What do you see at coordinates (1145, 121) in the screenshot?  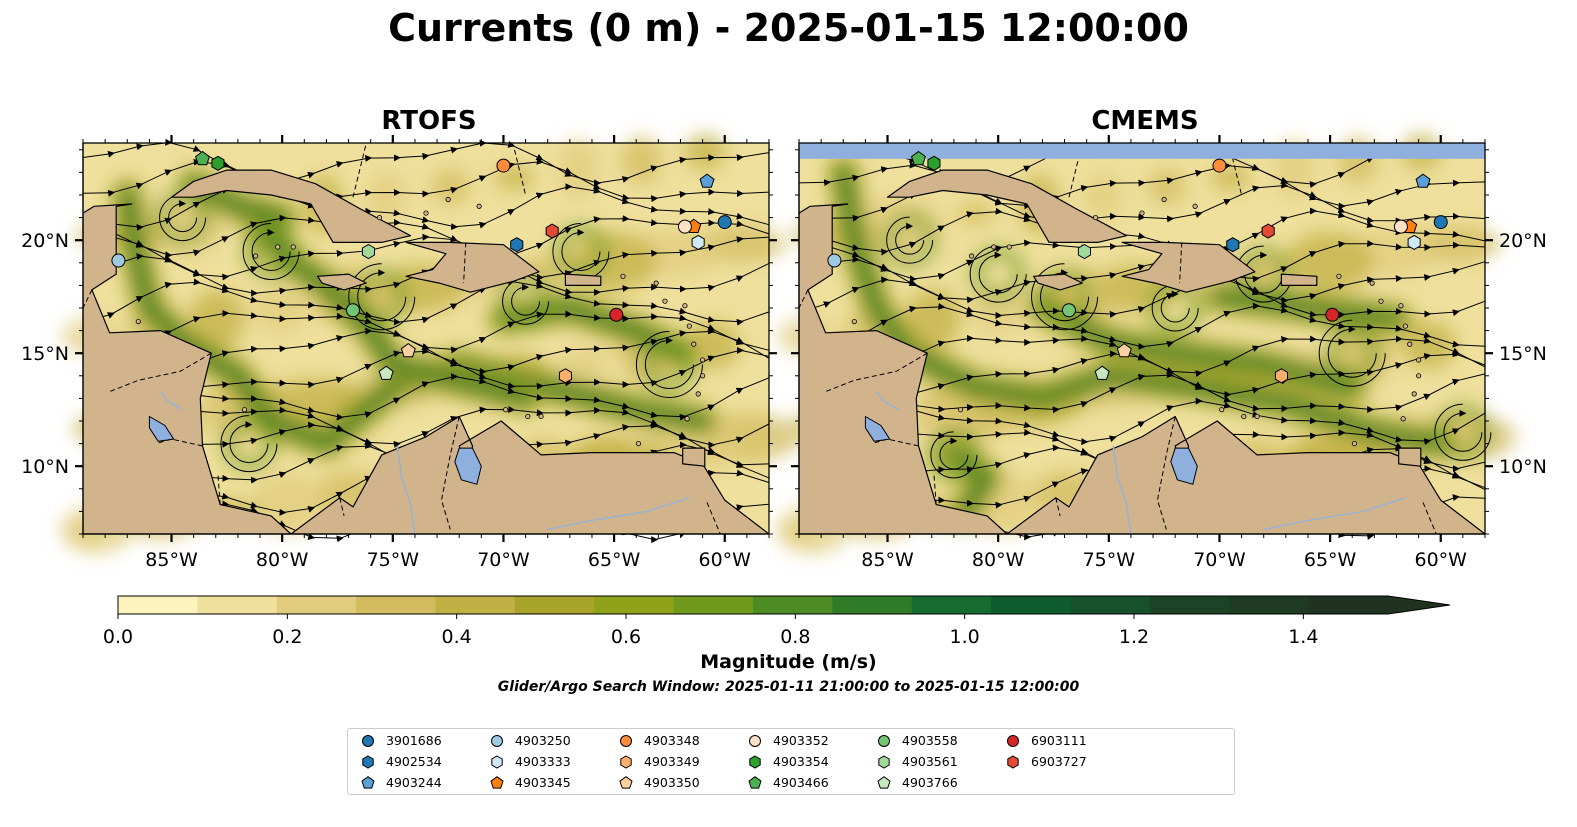 I see `panel-title-cmems: CMEMS` at bounding box center [1145, 121].